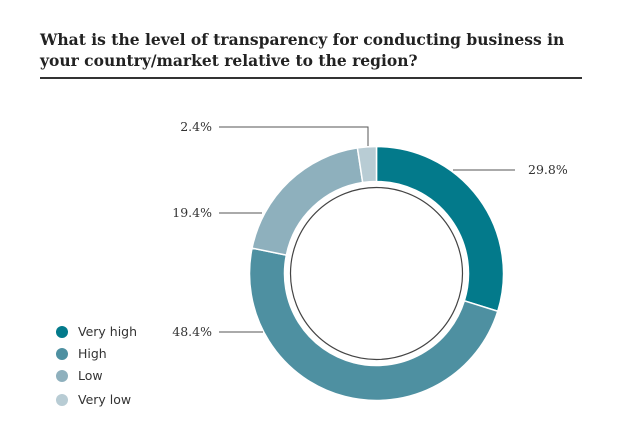 The width and height of the screenshot is (620, 442). Describe the element at coordinates (90, 375) in the screenshot. I see `legend-label: Low` at that location.